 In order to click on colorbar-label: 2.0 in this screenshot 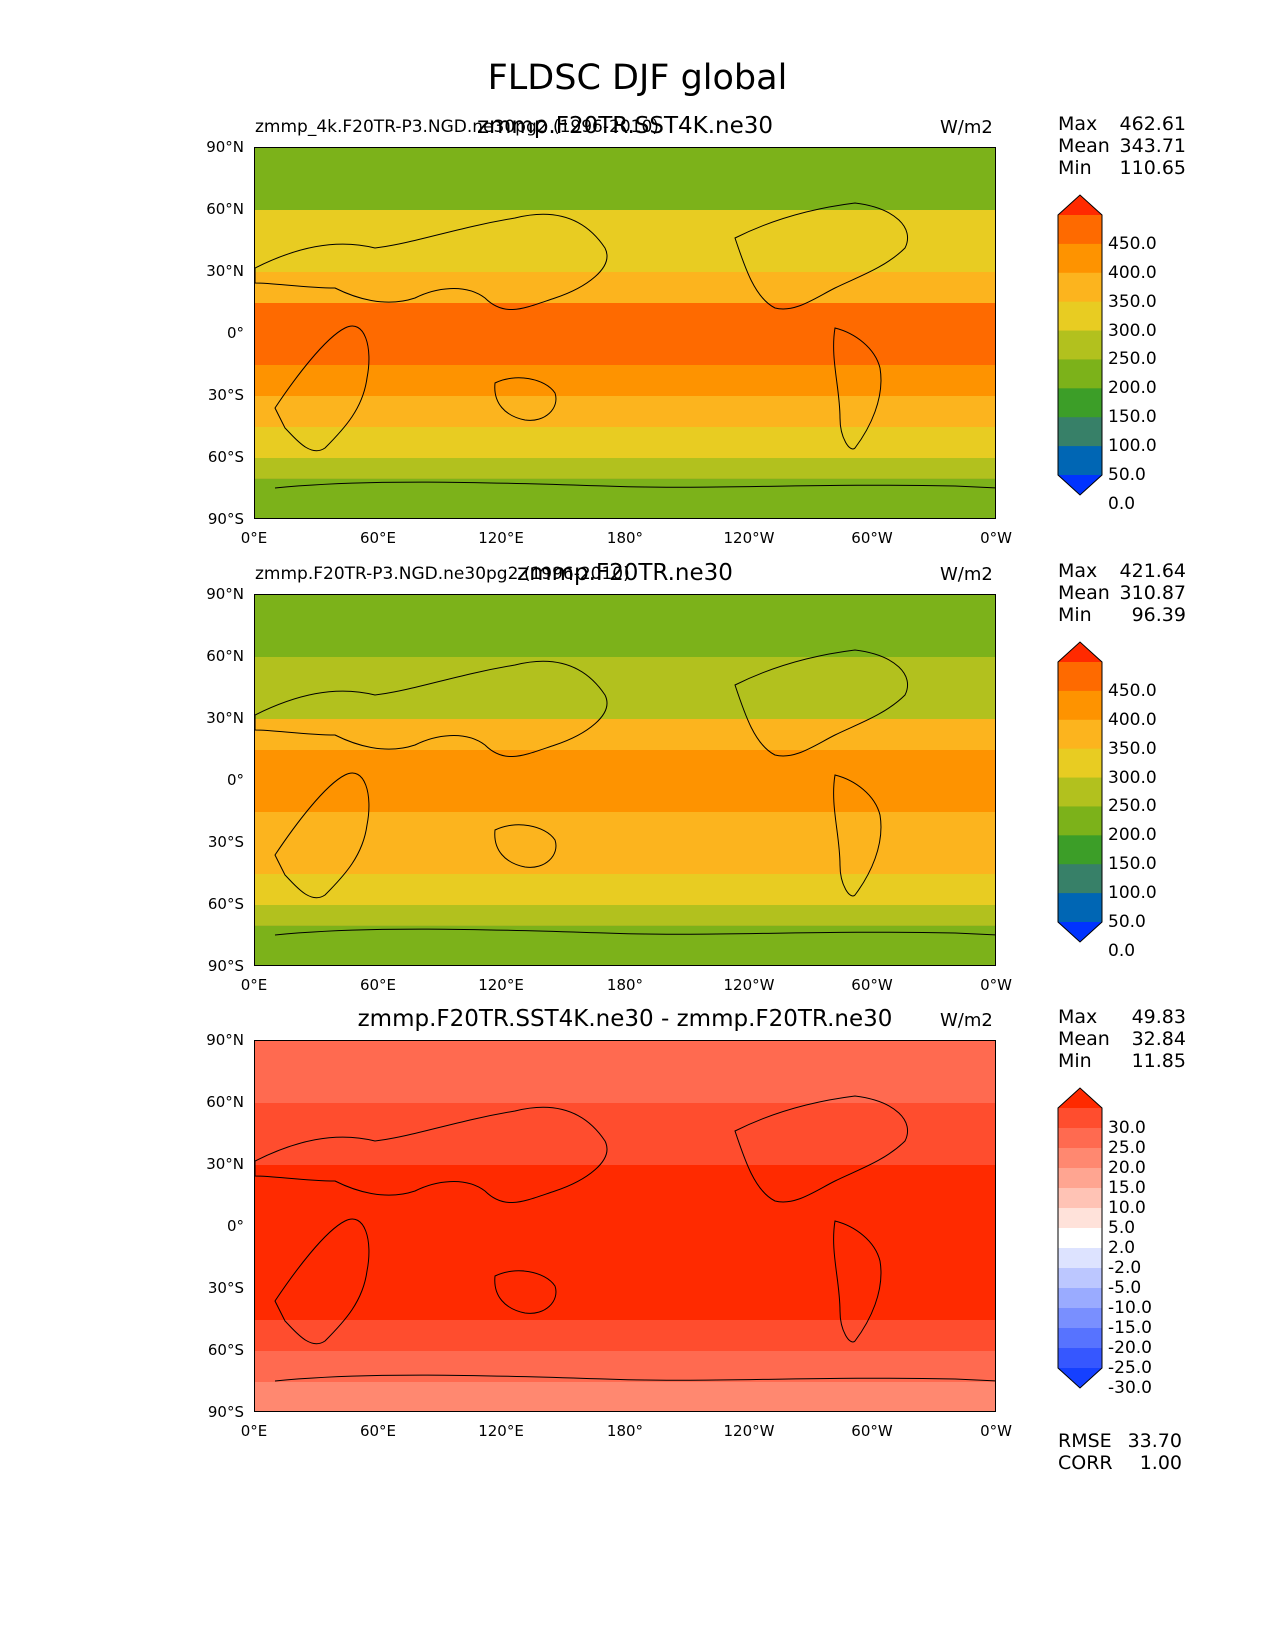, I will do `click(1122, 1248)`.